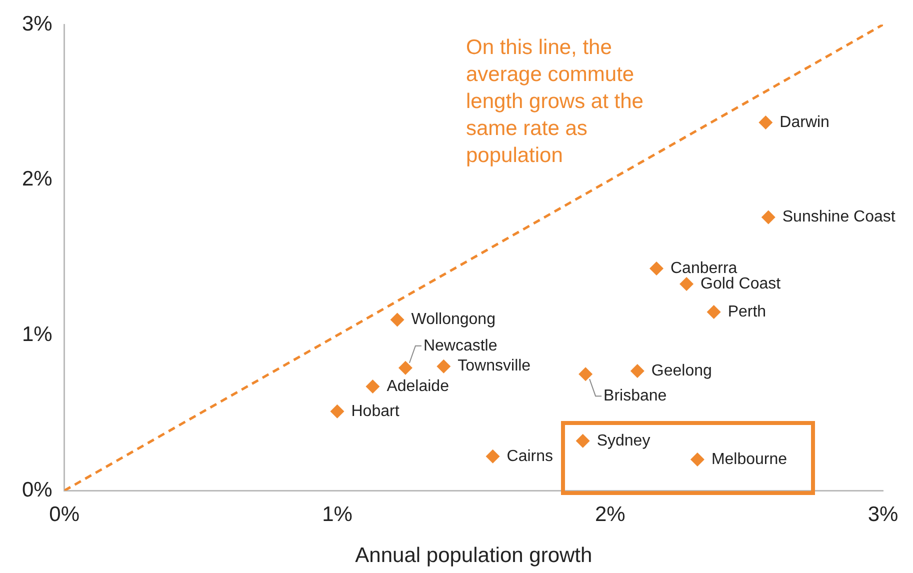  What do you see at coordinates (741, 283) in the screenshot?
I see `series-label: Gold Coast` at bounding box center [741, 283].